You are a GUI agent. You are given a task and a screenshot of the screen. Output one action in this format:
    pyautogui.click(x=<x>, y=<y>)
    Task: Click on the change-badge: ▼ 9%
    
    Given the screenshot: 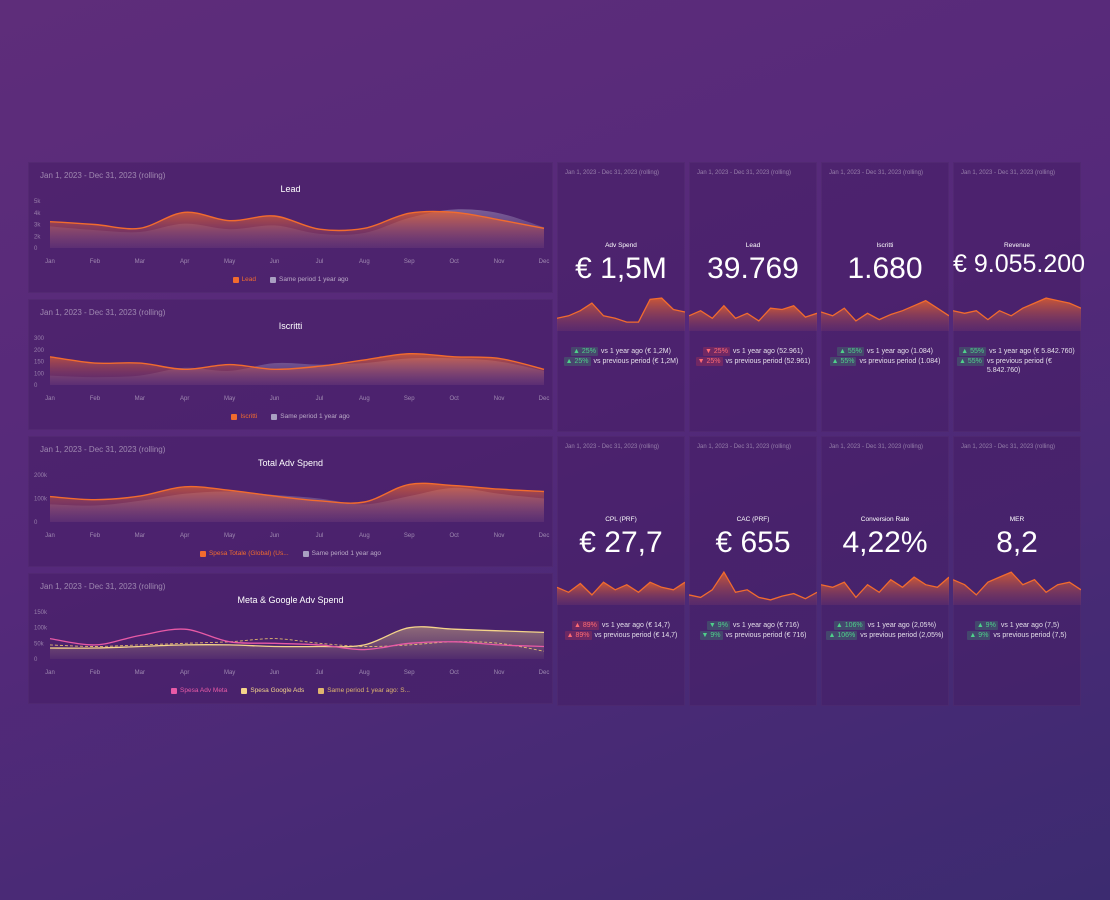 What is the action you would take?
    pyautogui.click(x=711, y=635)
    